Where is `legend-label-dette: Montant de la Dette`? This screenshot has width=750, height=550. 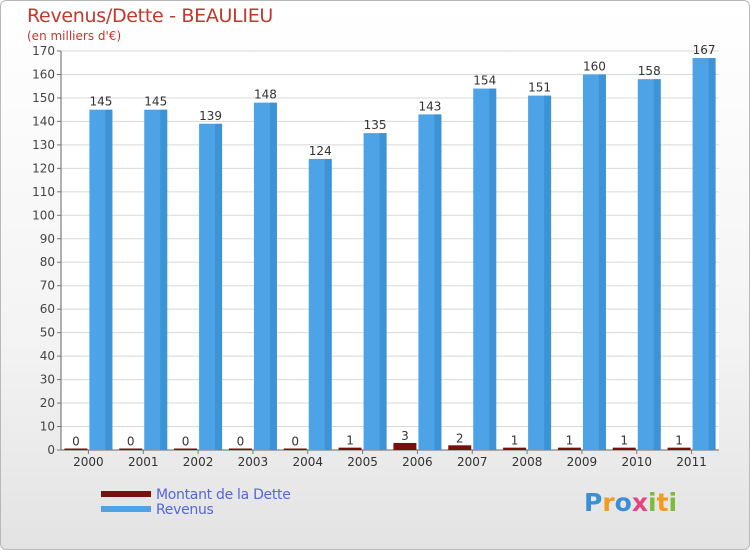
legend-label-dette: Montant de la Dette is located at coordinates (223, 495).